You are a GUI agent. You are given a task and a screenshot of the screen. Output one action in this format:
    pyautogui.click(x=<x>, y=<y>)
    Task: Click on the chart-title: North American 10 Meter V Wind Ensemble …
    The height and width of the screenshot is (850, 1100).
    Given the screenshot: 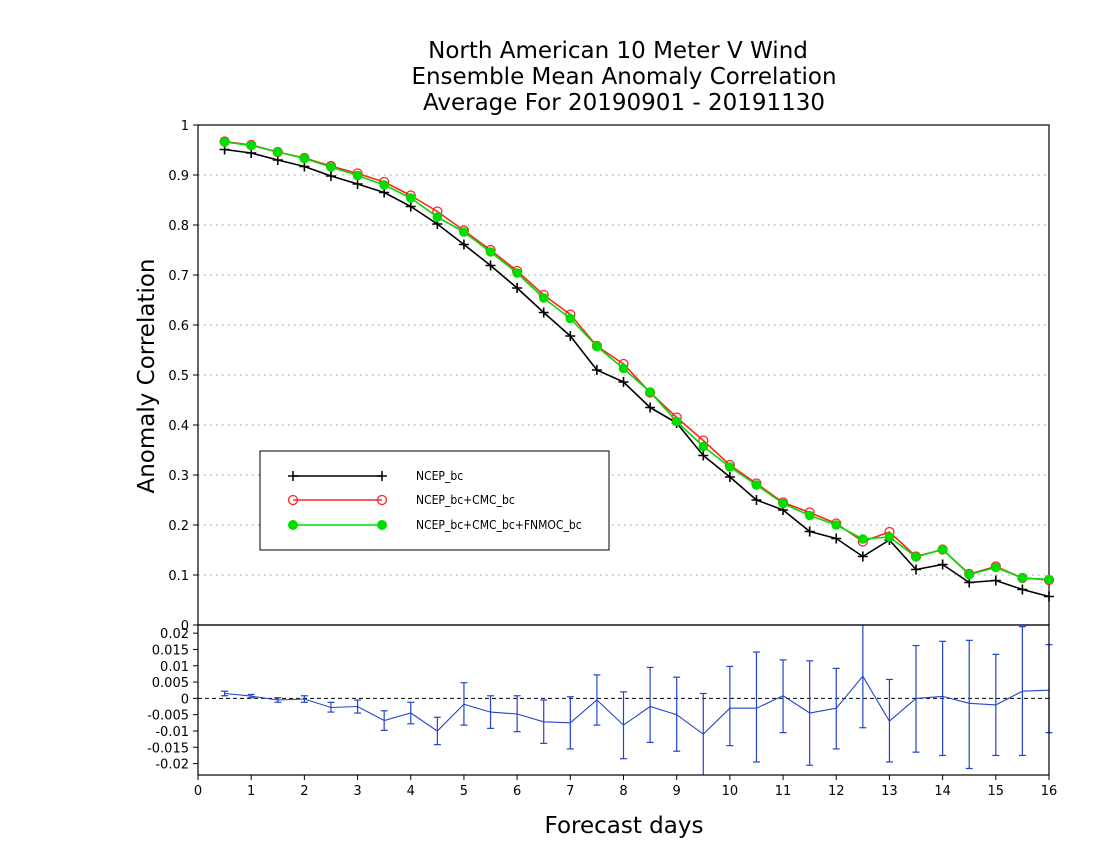 What is the action you would take?
    pyautogui.click(x=623, y=77)
    